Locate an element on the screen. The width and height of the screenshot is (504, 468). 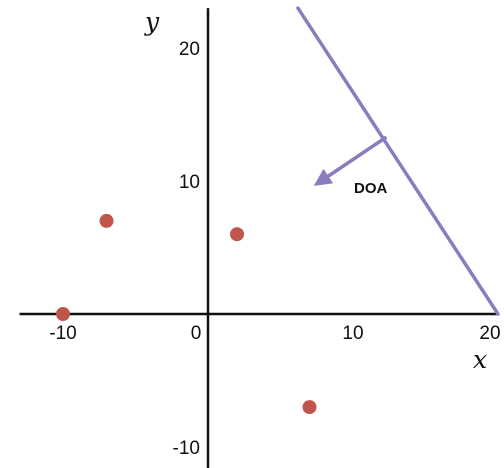
doa-arrow is located at coordinates (350, 160).